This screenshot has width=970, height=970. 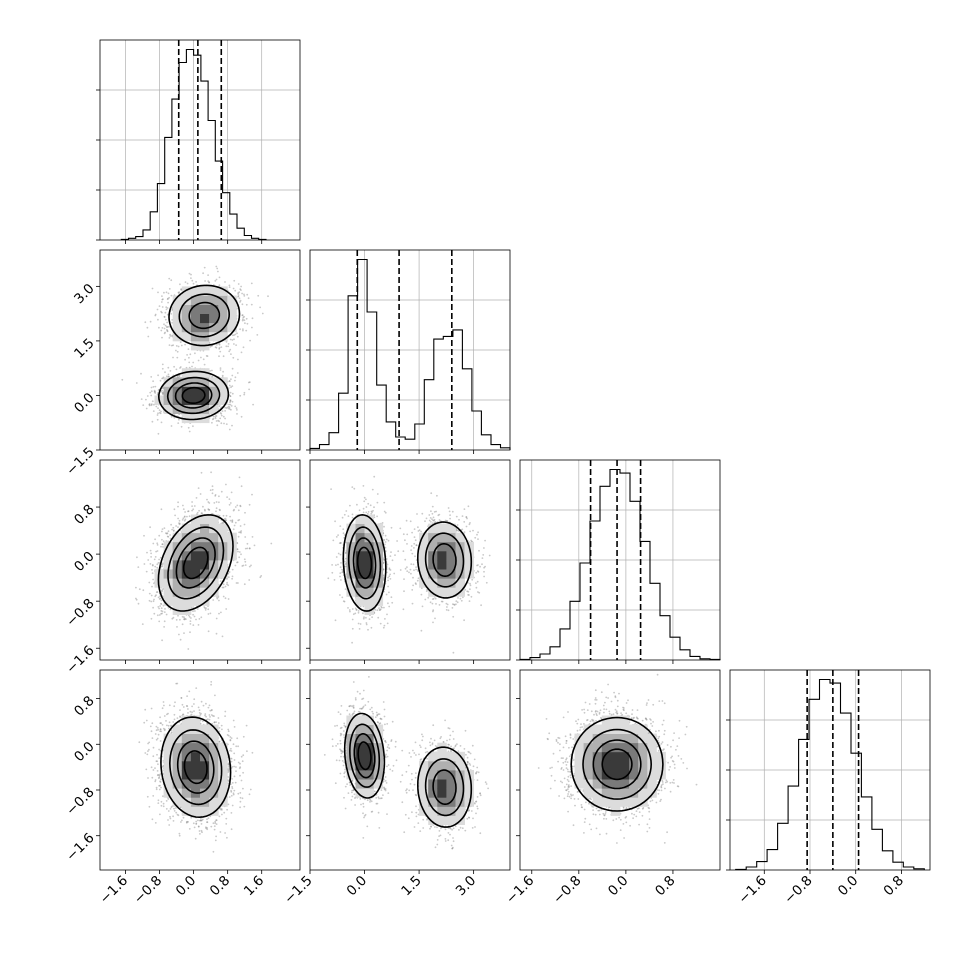 I want to click on panel-content, so click(x=195, y=350).